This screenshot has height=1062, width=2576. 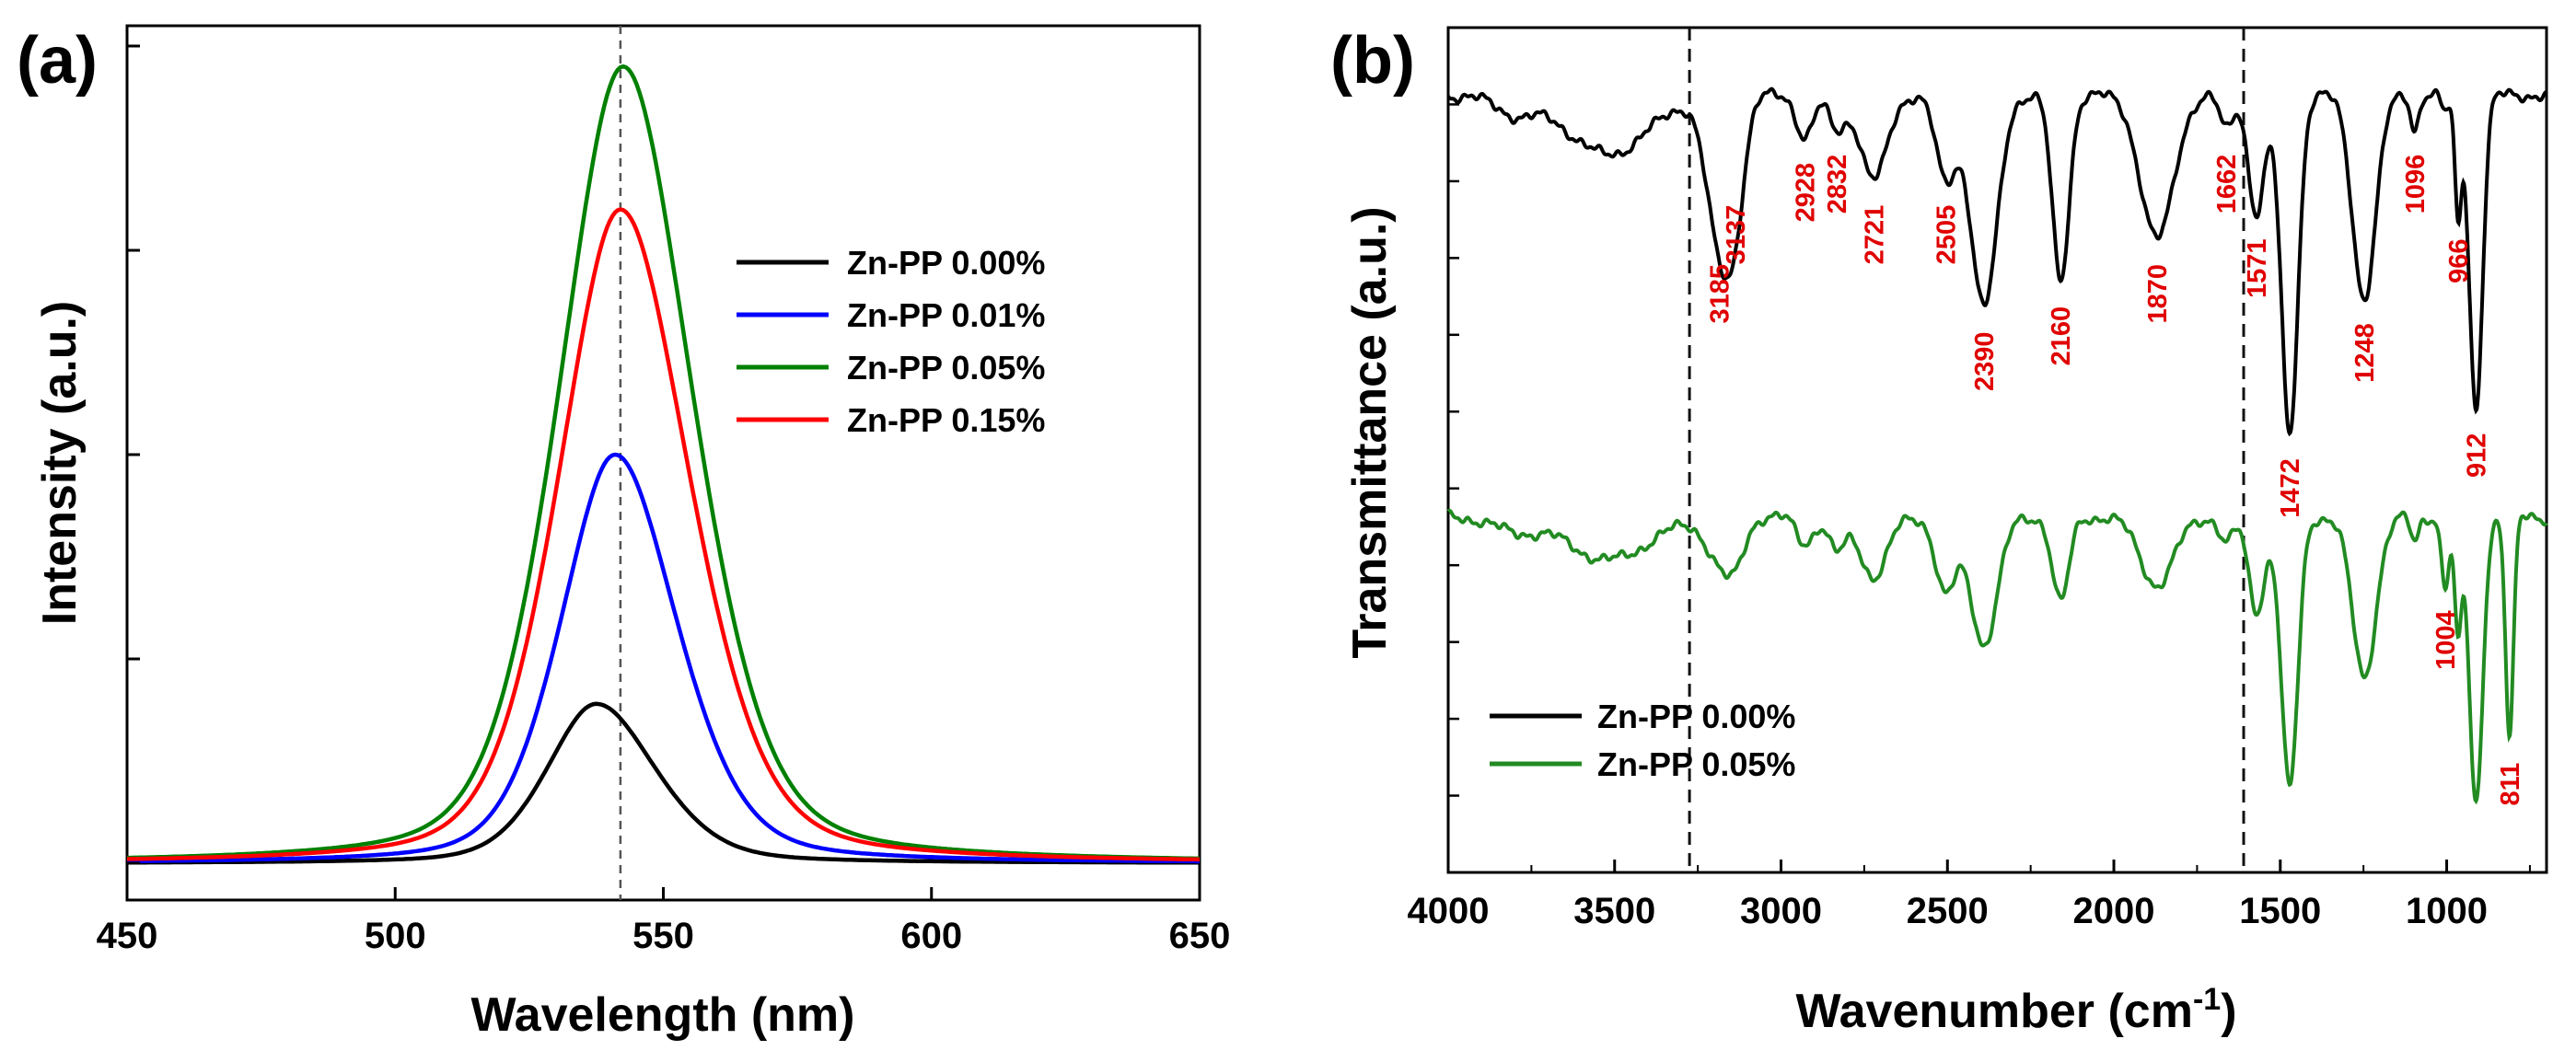 I want to click on panel-a-x-tick-label: 600, so click(x=931, y=936).